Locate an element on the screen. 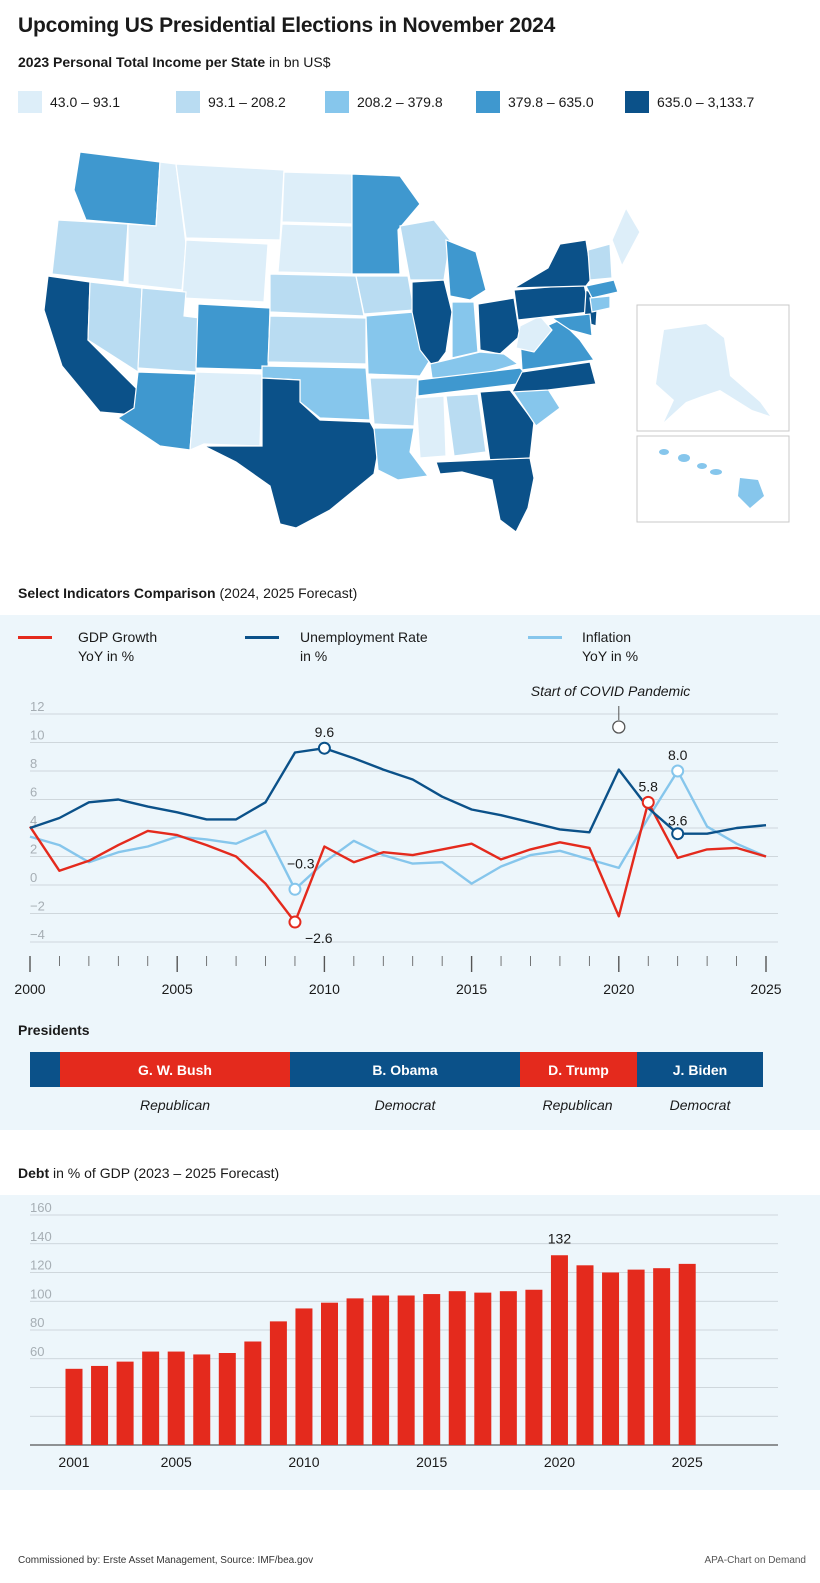 The image size is (820, 1583). map-subtitle-unit: in bn US$ is located at coordinates (298, 62).